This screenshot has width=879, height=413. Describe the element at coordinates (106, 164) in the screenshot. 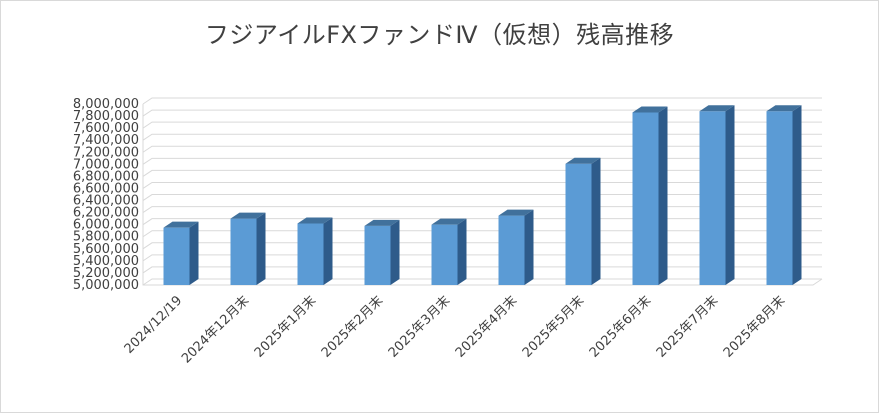

I see `y-tick-label: 7,000,000` at that location.